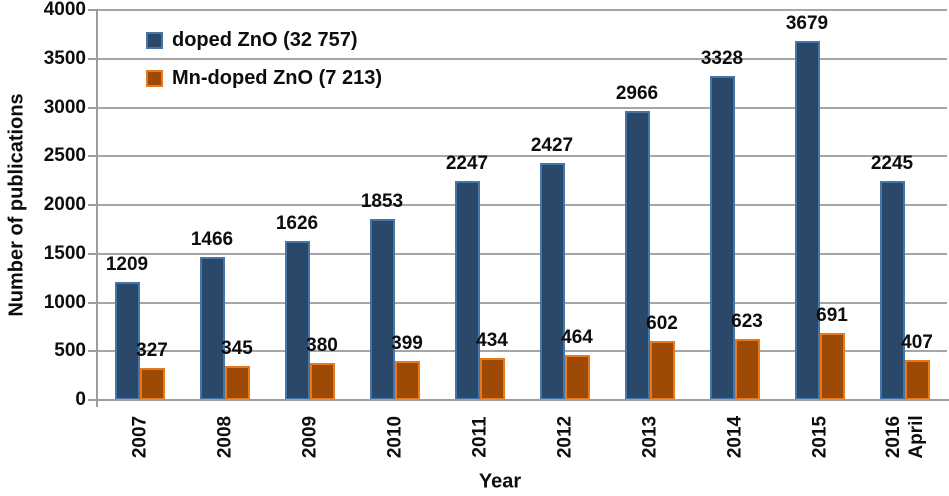 The height and width of the screenshot is (496, 949). What do you see at coordinates (322, 345) in the screenshot?
I see `value-label-mn-doped-zno-3: 380` at bounding box center [322, 345].